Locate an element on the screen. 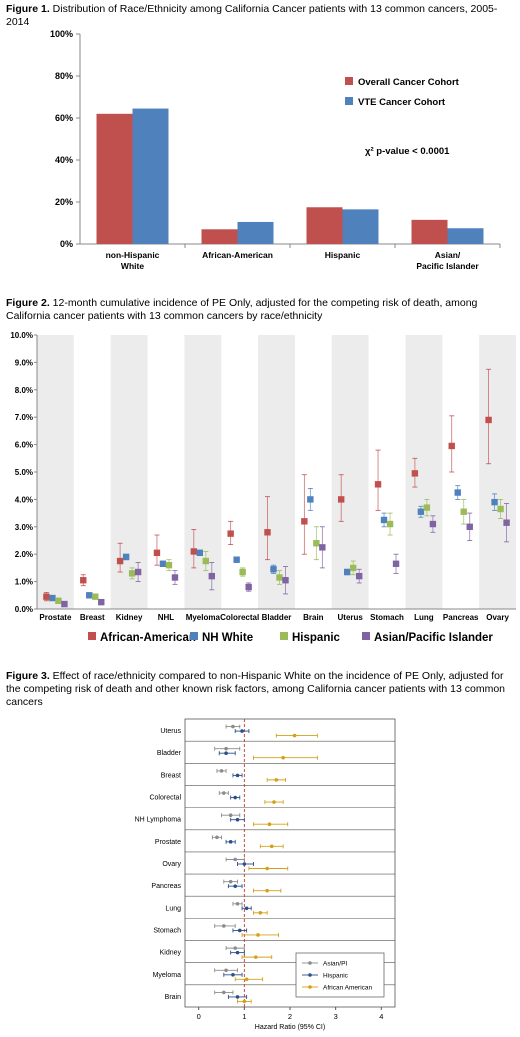 The height and width of the screenshot is (1037, 520). point-asian-pacific-islander-ovary is located at coordinates (506, 522).